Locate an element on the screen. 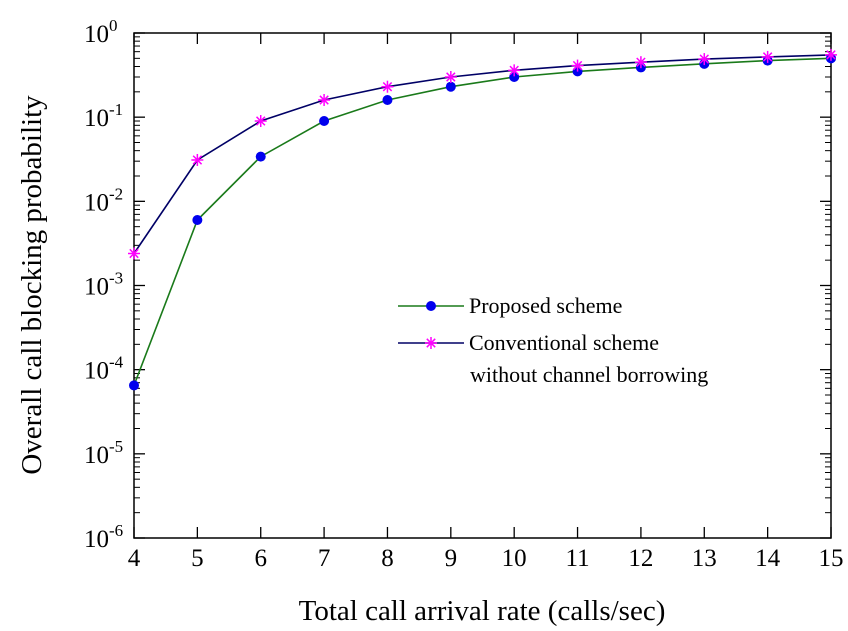 This screenshot has width=848, height=631. x-tick-label: 4 is located at coordinates (134, 558).